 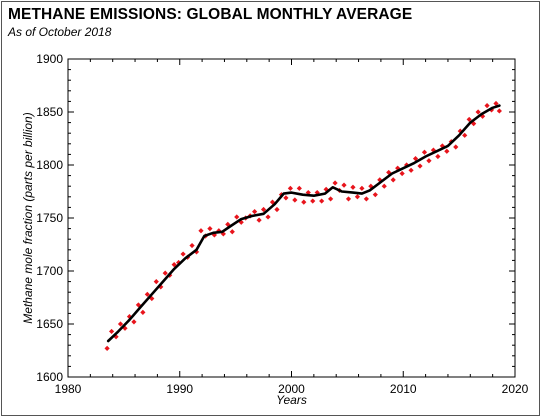 What do you see at coordinates (49, 271) in the screenshot?
I see `y-tick-label: 1700` at bounding box center [49, 271].